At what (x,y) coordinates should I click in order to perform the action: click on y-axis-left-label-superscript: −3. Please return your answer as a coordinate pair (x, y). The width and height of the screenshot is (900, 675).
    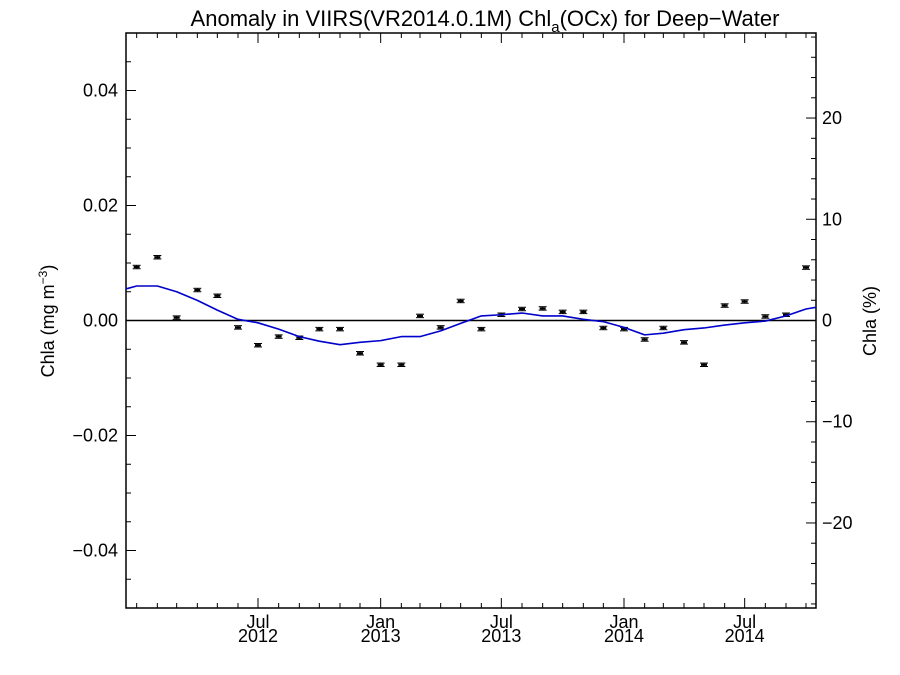
    Looking at the image, I should click on (43, 277).